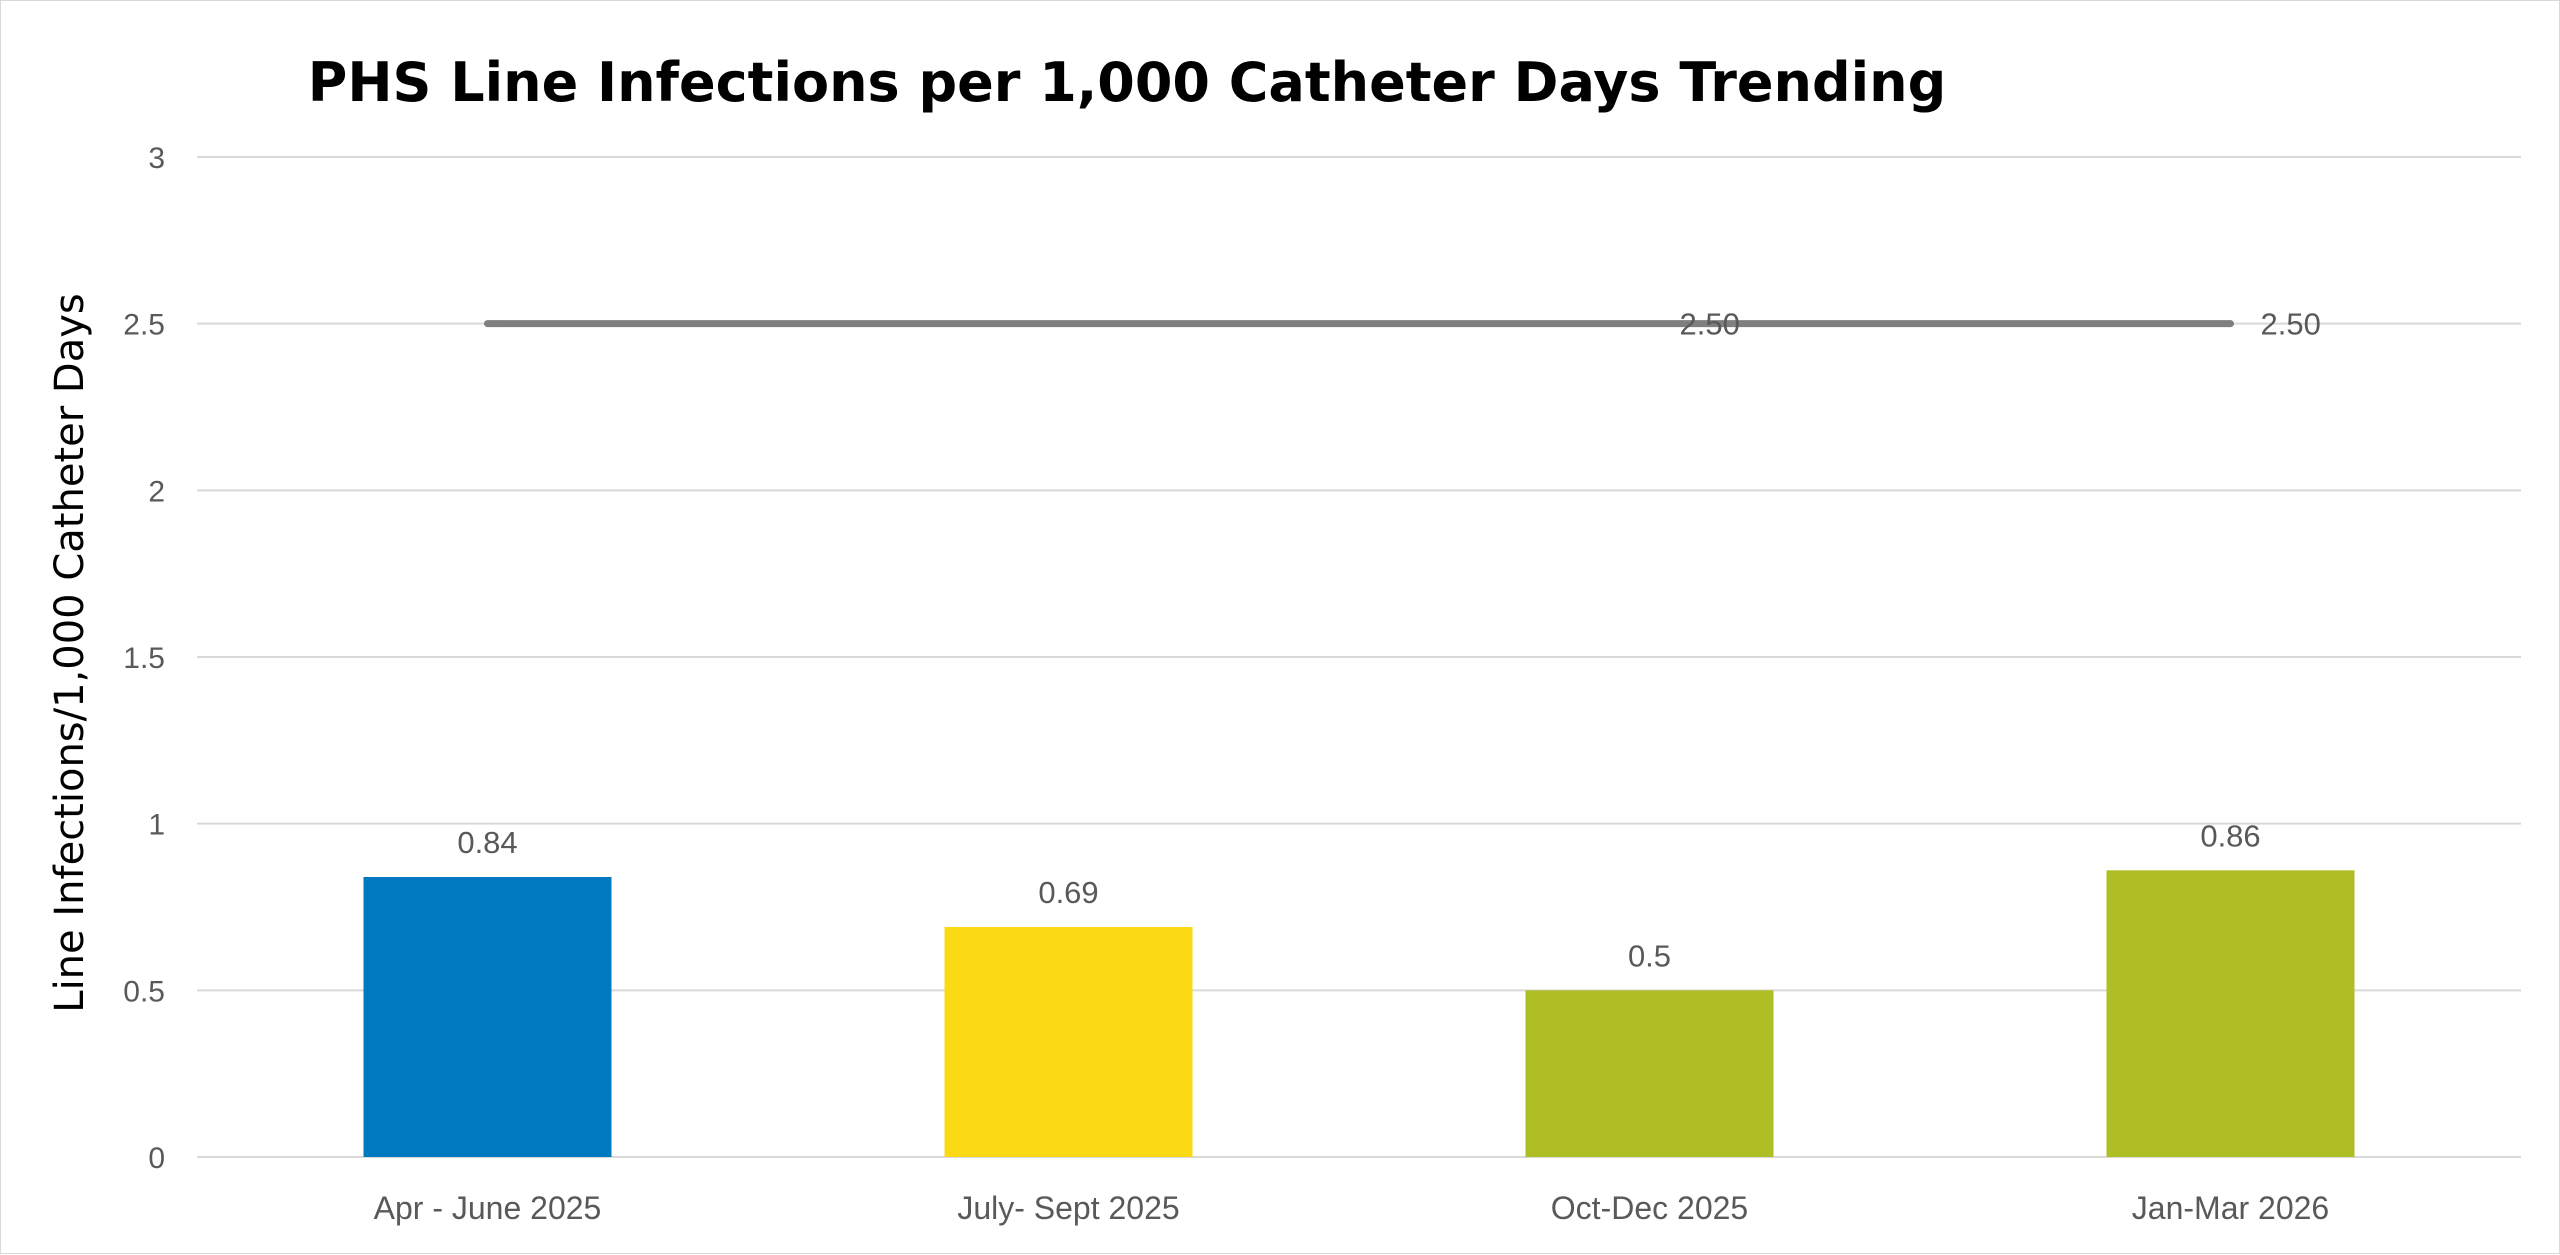 The image size is (2560, 1255). What do you see at coordinates (2230, 835) in the screenshot?
I see `bar-value-label: 0.86` at bounding box center [2230, 835].